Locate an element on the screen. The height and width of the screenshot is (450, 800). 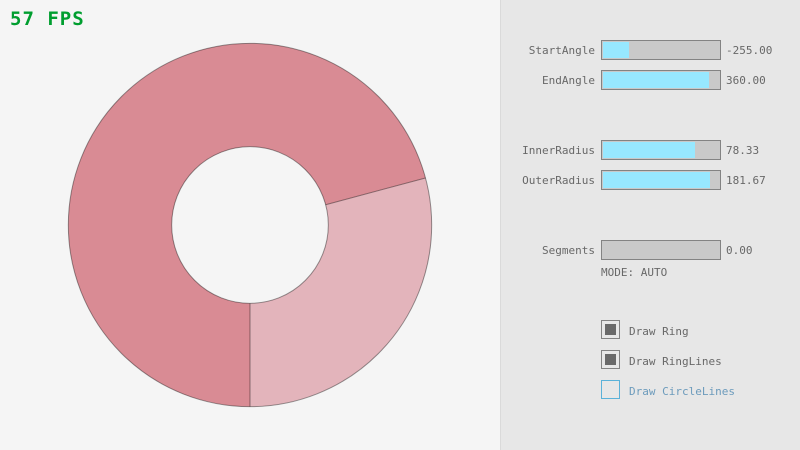
outer-radius-slider-fill is located at coordinates (657, 180).